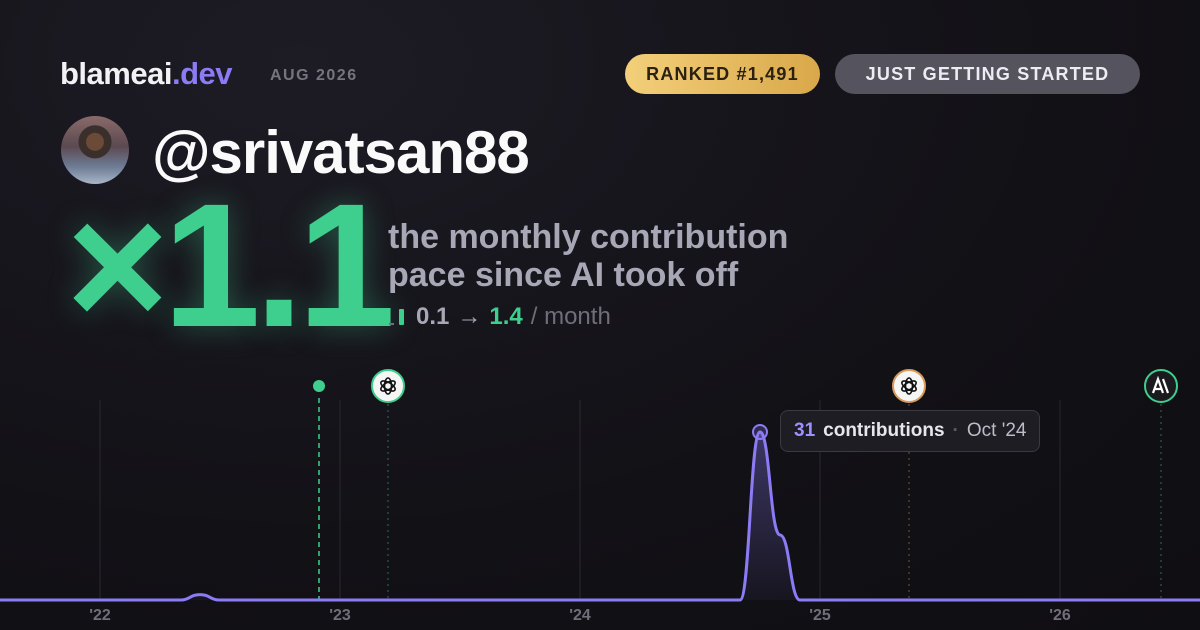 The image size is (1200, 630). What do you see at coordinates (588, 237) in the screenshot?
I see `description-line: the monthly contribution` at bounding box center [588, 237].